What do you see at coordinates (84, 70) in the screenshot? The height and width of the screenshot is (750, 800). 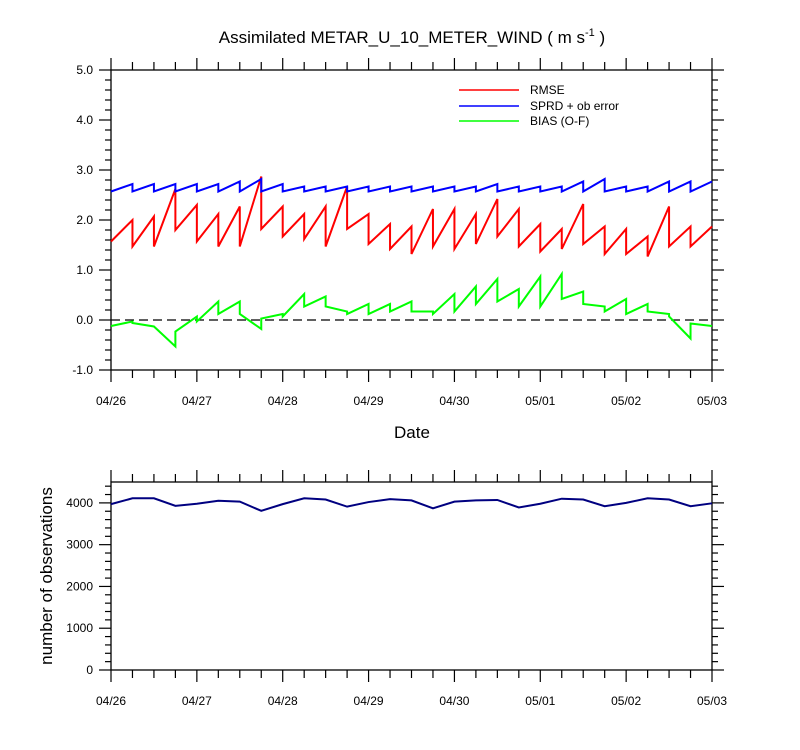 I see `top-y-tick-label: 5.0` at bounding box center [84, 70].